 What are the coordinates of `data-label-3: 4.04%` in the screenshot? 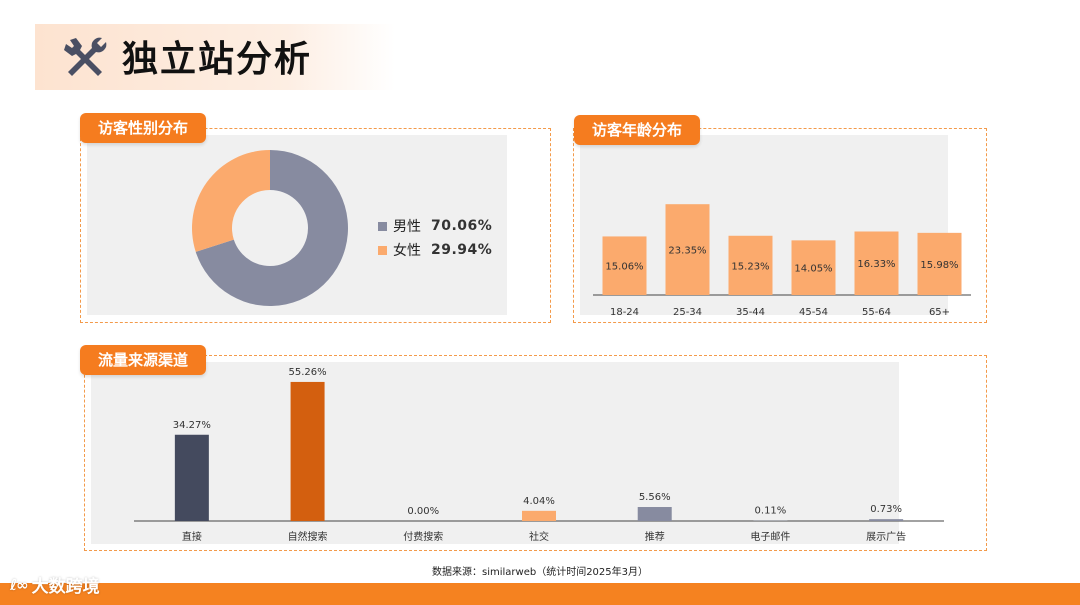 It's located at (539, 501).